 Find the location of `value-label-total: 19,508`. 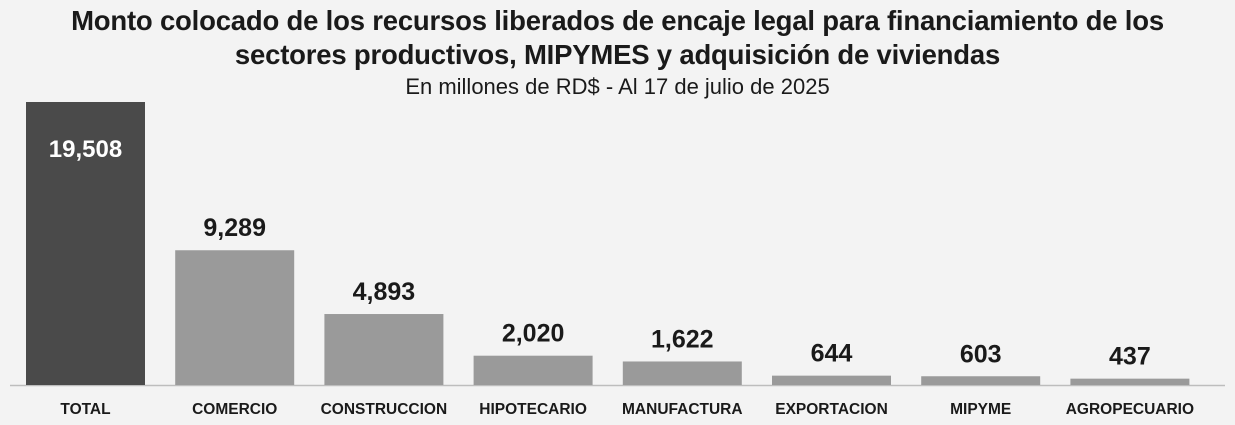

value-label-total: 19,508 is located at coordinates (85, 149).